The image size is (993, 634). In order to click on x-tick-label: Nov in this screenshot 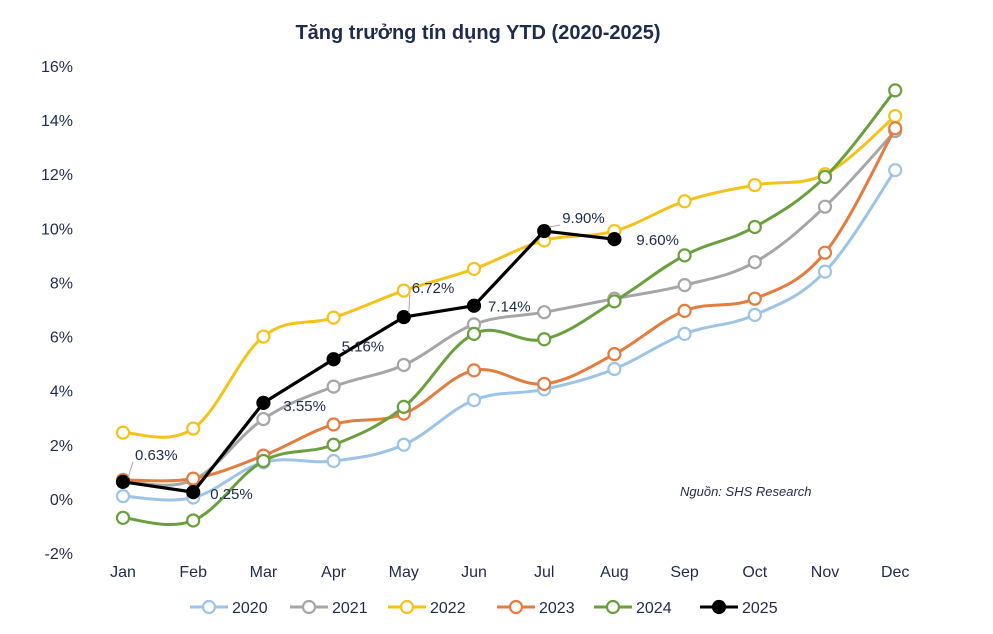, I will do `click(825, 572)`.